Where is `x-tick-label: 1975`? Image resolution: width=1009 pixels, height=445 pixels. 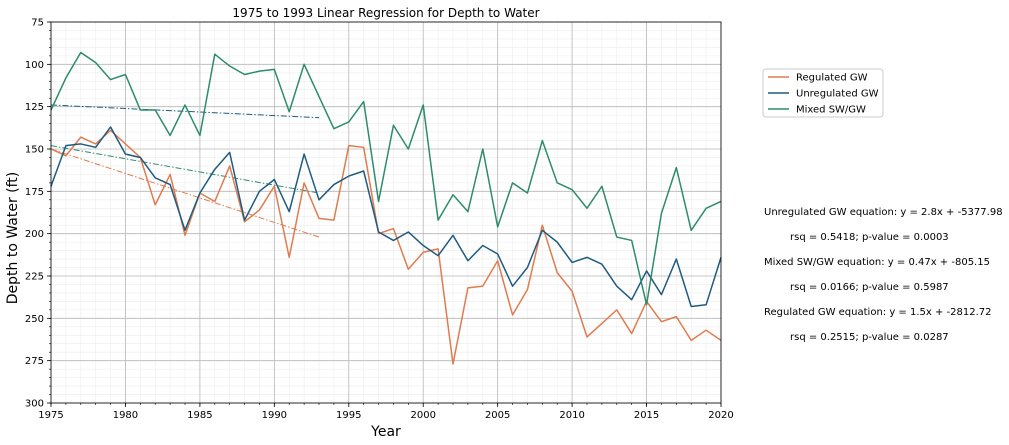 x-tick-label: 1975 is located at coordinates (50, 415).